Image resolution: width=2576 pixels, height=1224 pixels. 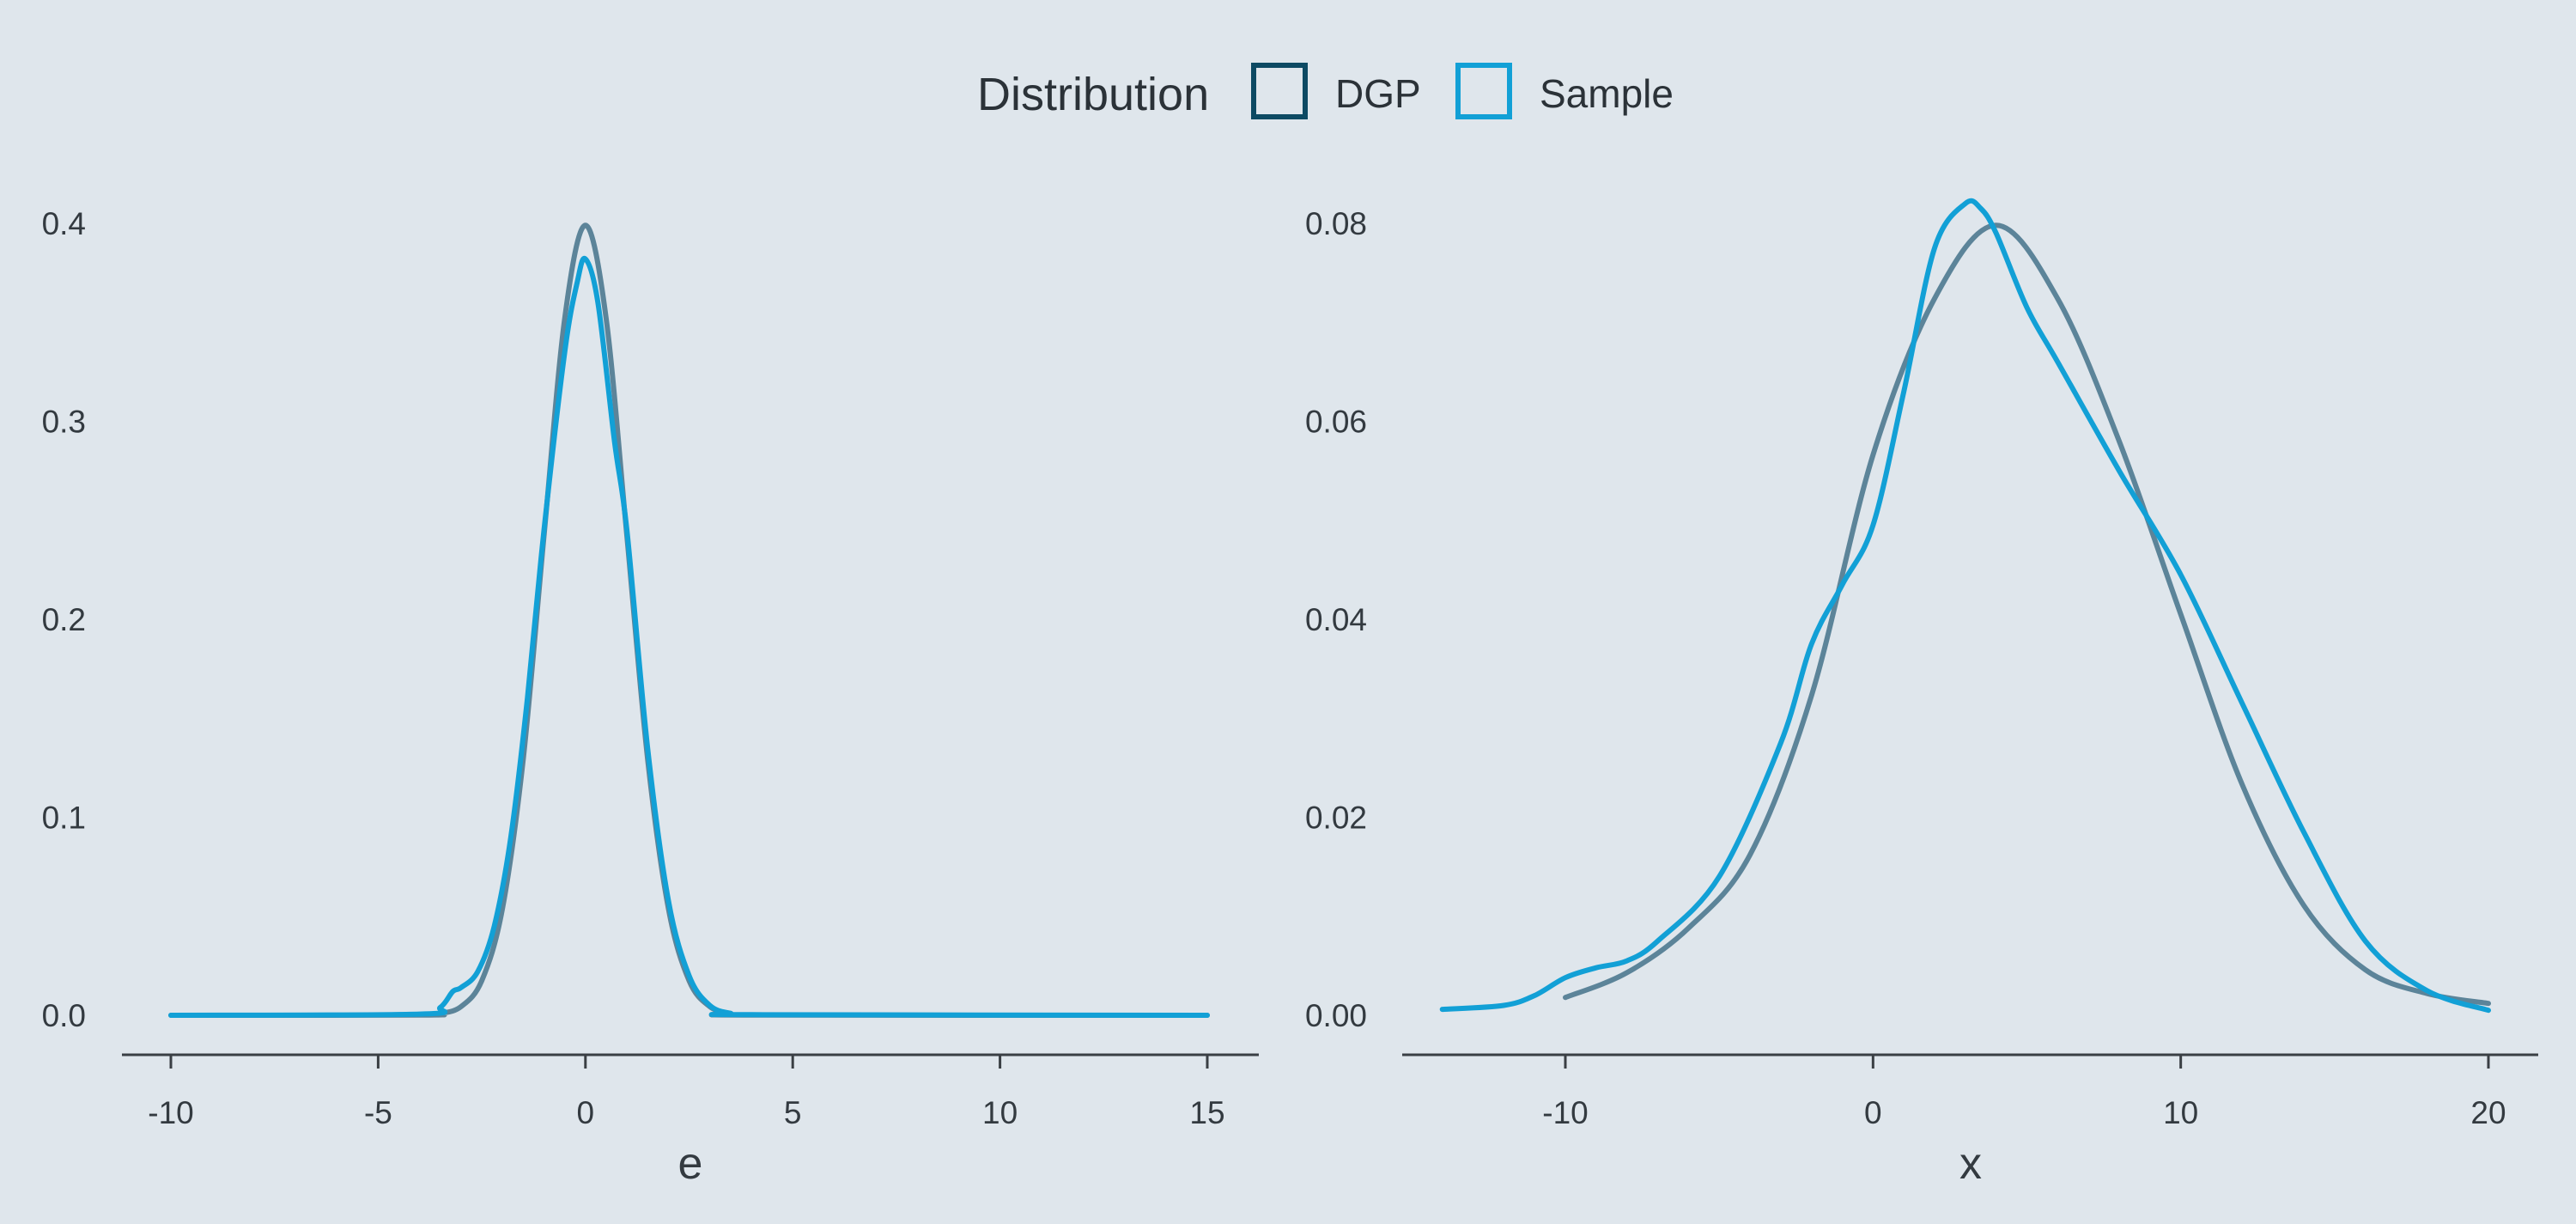 I want to click on right-x-tick-label: -10, so click(x=1565, y=1113).